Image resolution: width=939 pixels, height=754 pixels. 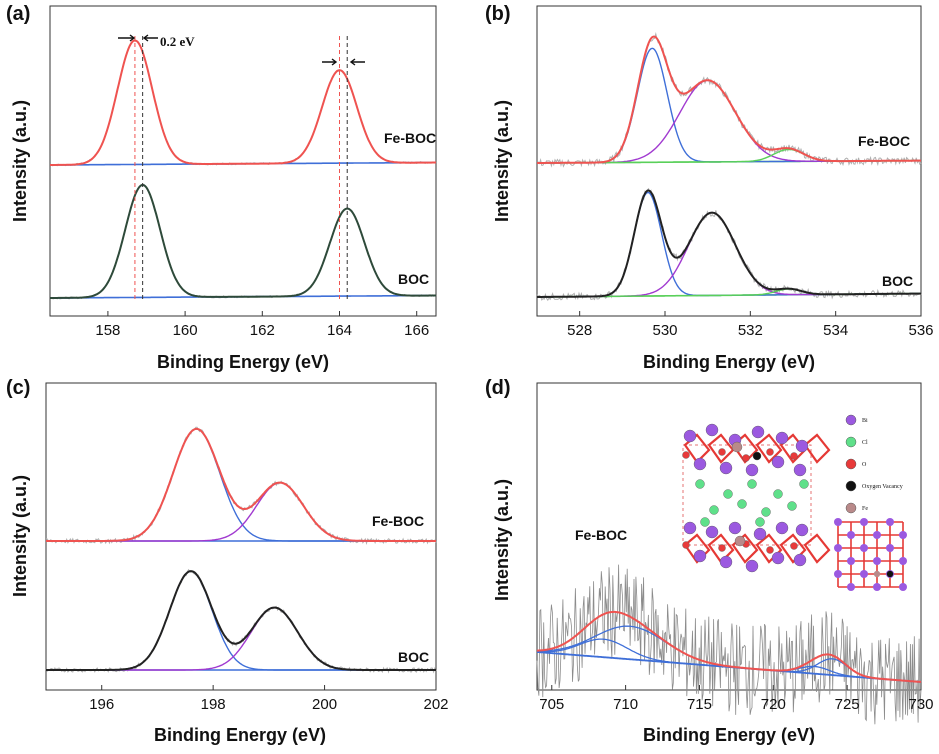 I want to click on panel-d-envelope, so click(x=729, y=646).